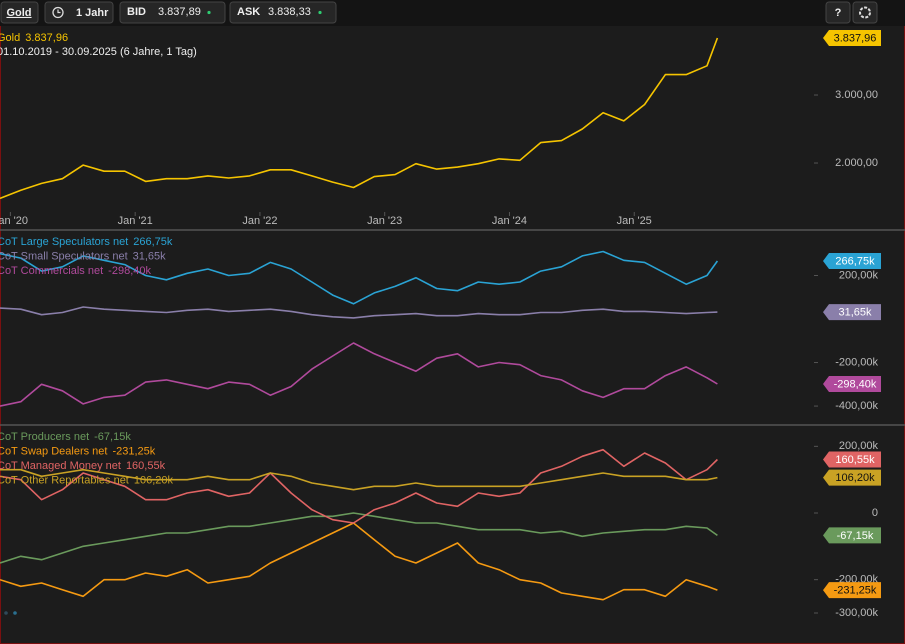 This screenshot has width=905, height=644. I want to click on legend-name: CoT Large Speculators net, so click(64, 242).